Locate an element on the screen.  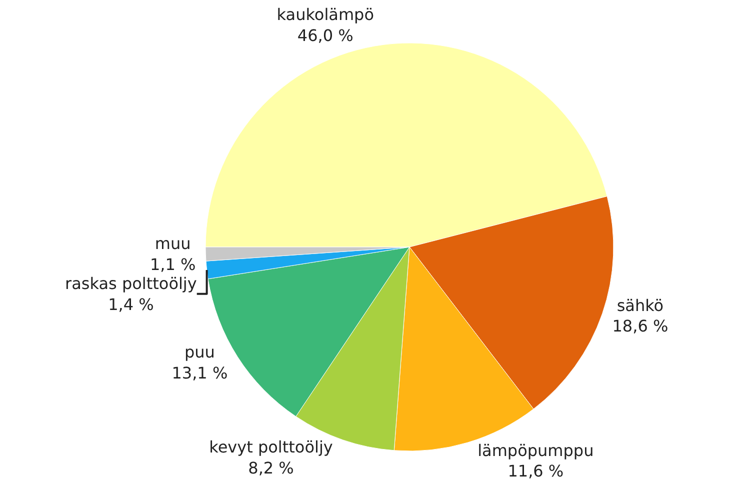
slice-label: lämpöpumppu is located at coordinates (536, 450).